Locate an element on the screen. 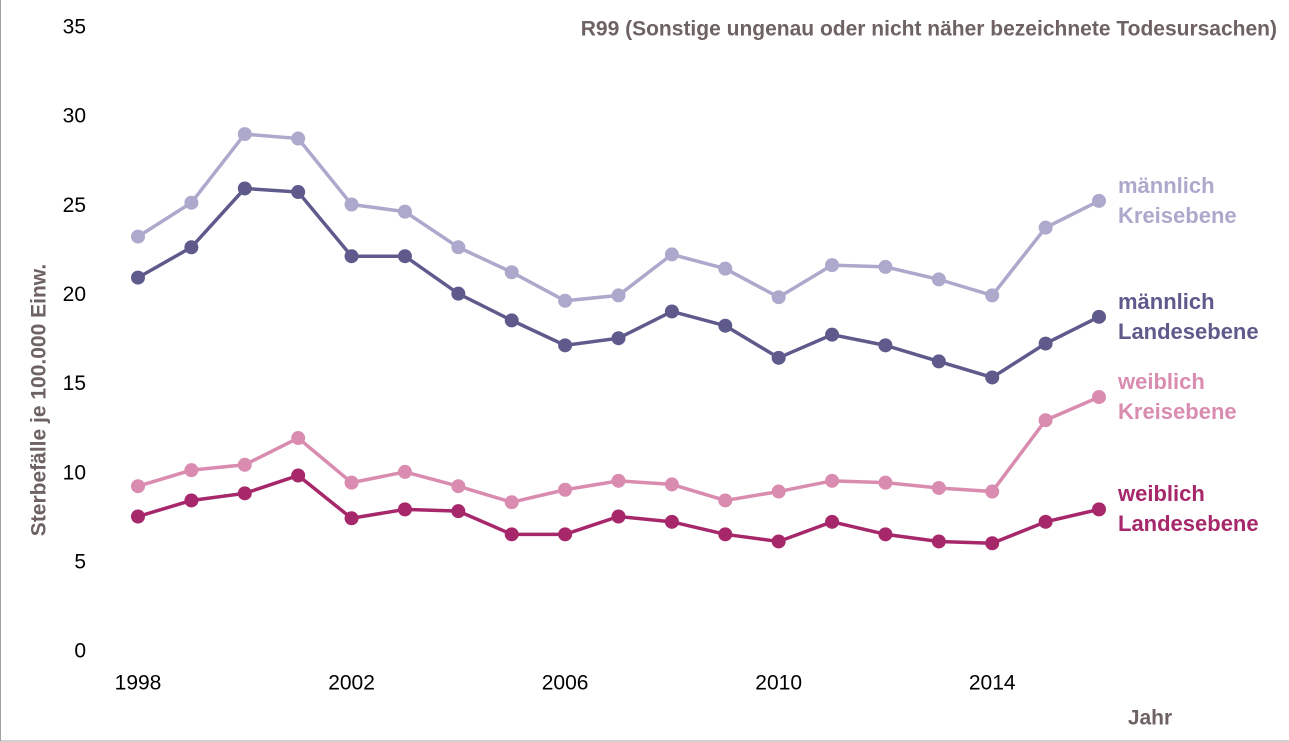  y-axis-label: Sterbefälle je 100.000 Einw. is located at coordinates (39, 400).